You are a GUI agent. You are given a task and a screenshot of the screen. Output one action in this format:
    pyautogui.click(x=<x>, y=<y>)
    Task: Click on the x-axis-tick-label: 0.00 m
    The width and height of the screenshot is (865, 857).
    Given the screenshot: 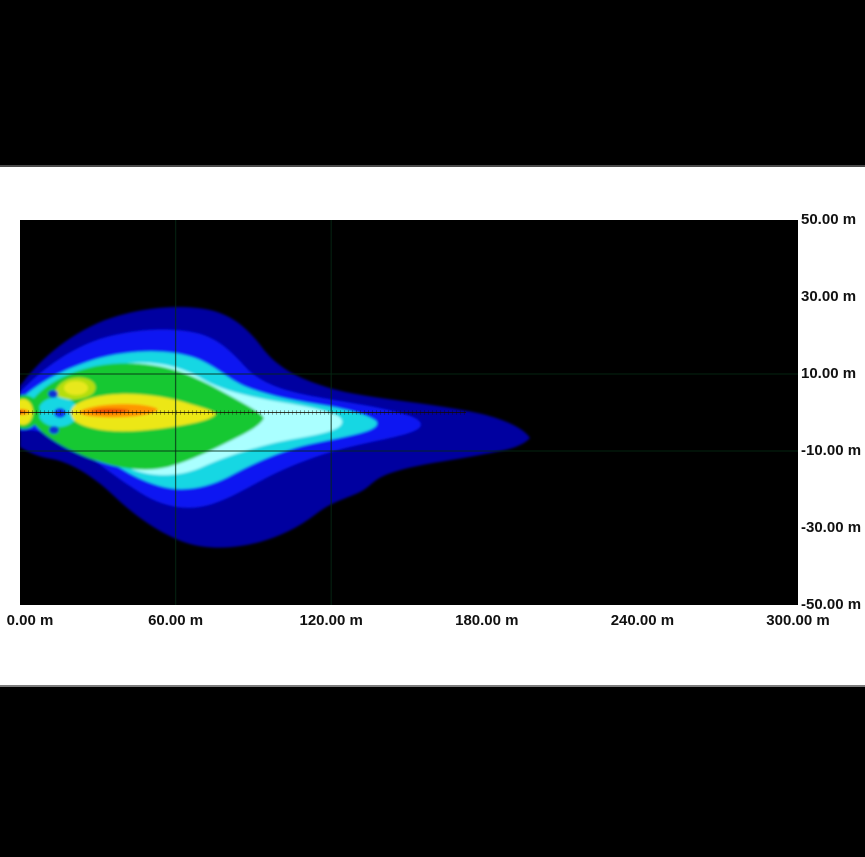 What is the action you would take?
    pyautogui.click(x=30, y=620)
    